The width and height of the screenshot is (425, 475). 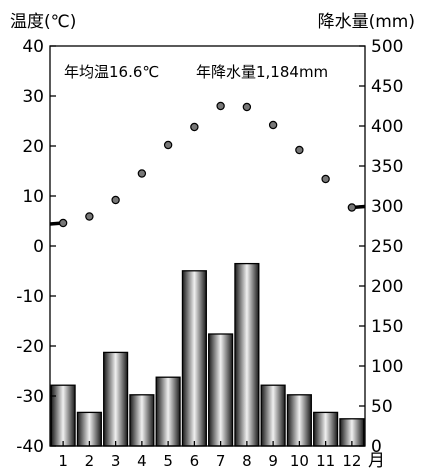 I want to click on left-tick-label: -30, so click(x=30, y=397).